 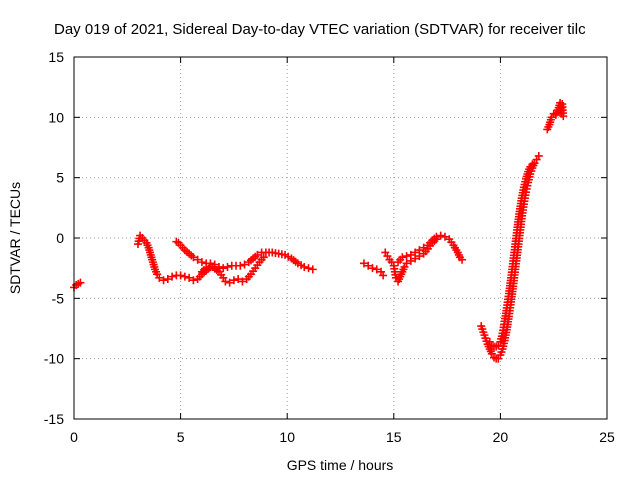 I want to click on x-tick-label: 15, so click(x=394, y=437).